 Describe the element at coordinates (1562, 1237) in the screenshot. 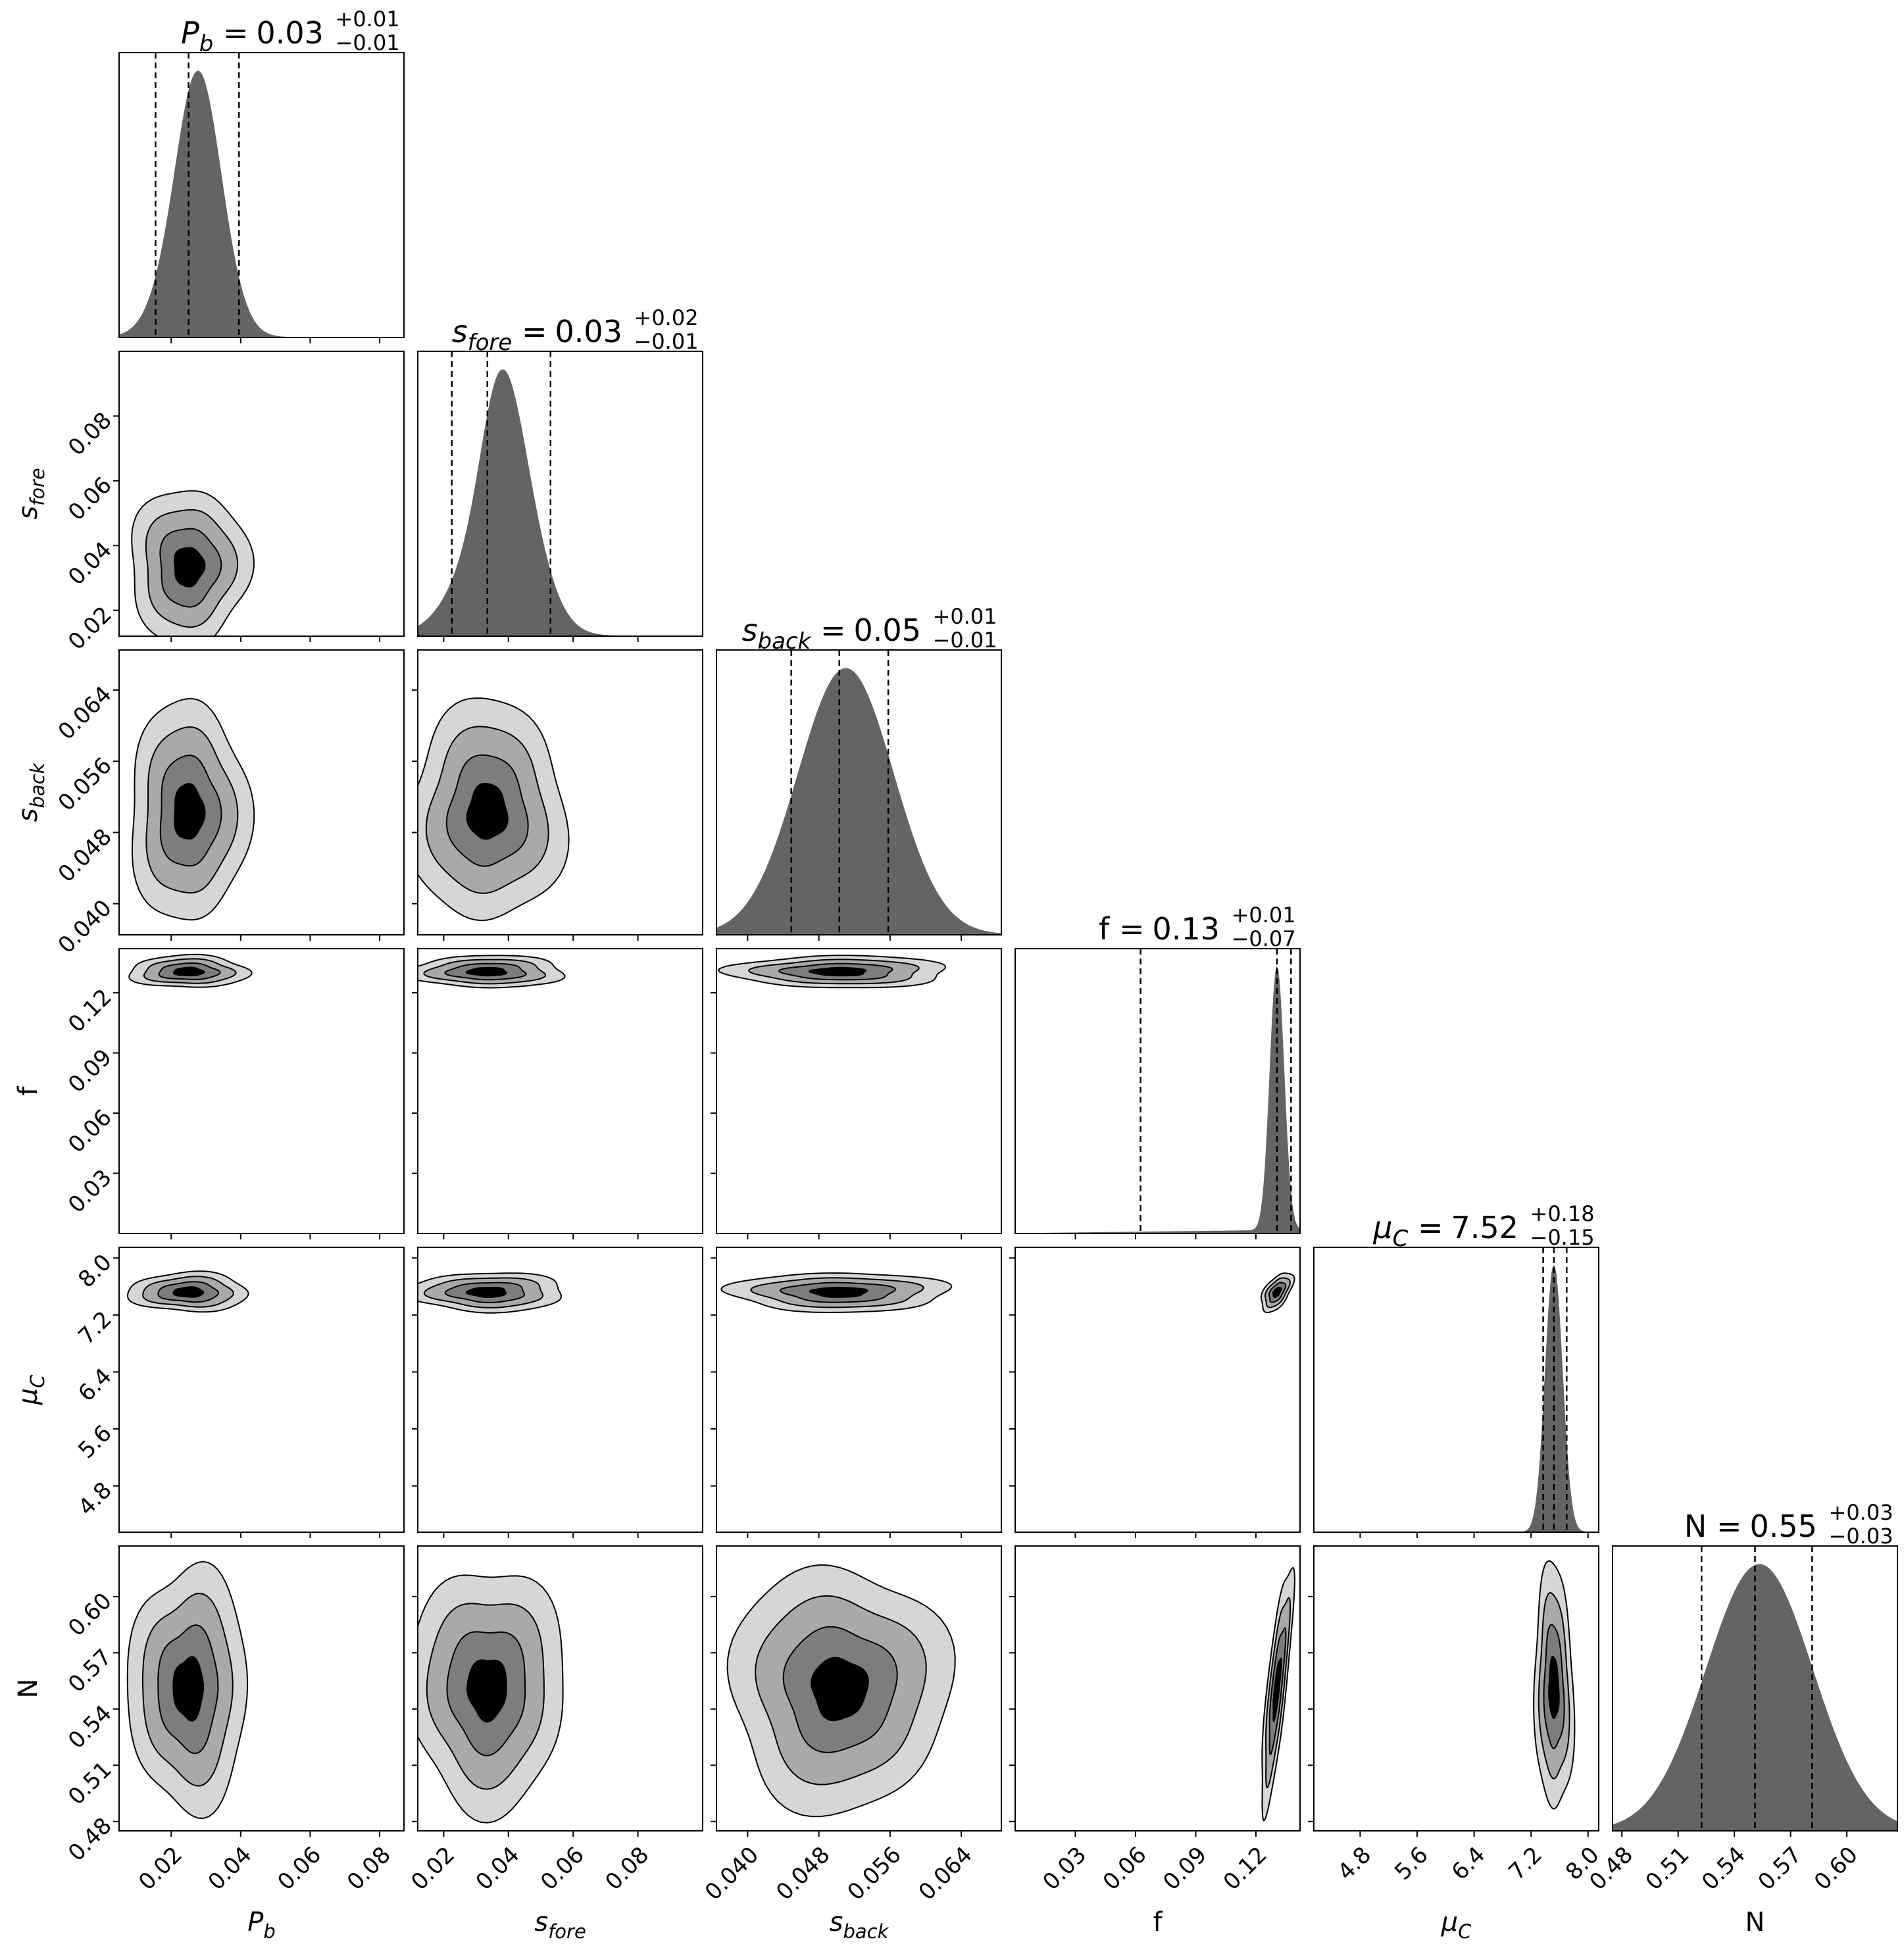

I see `title-minus-muC: −0.15` at that location.